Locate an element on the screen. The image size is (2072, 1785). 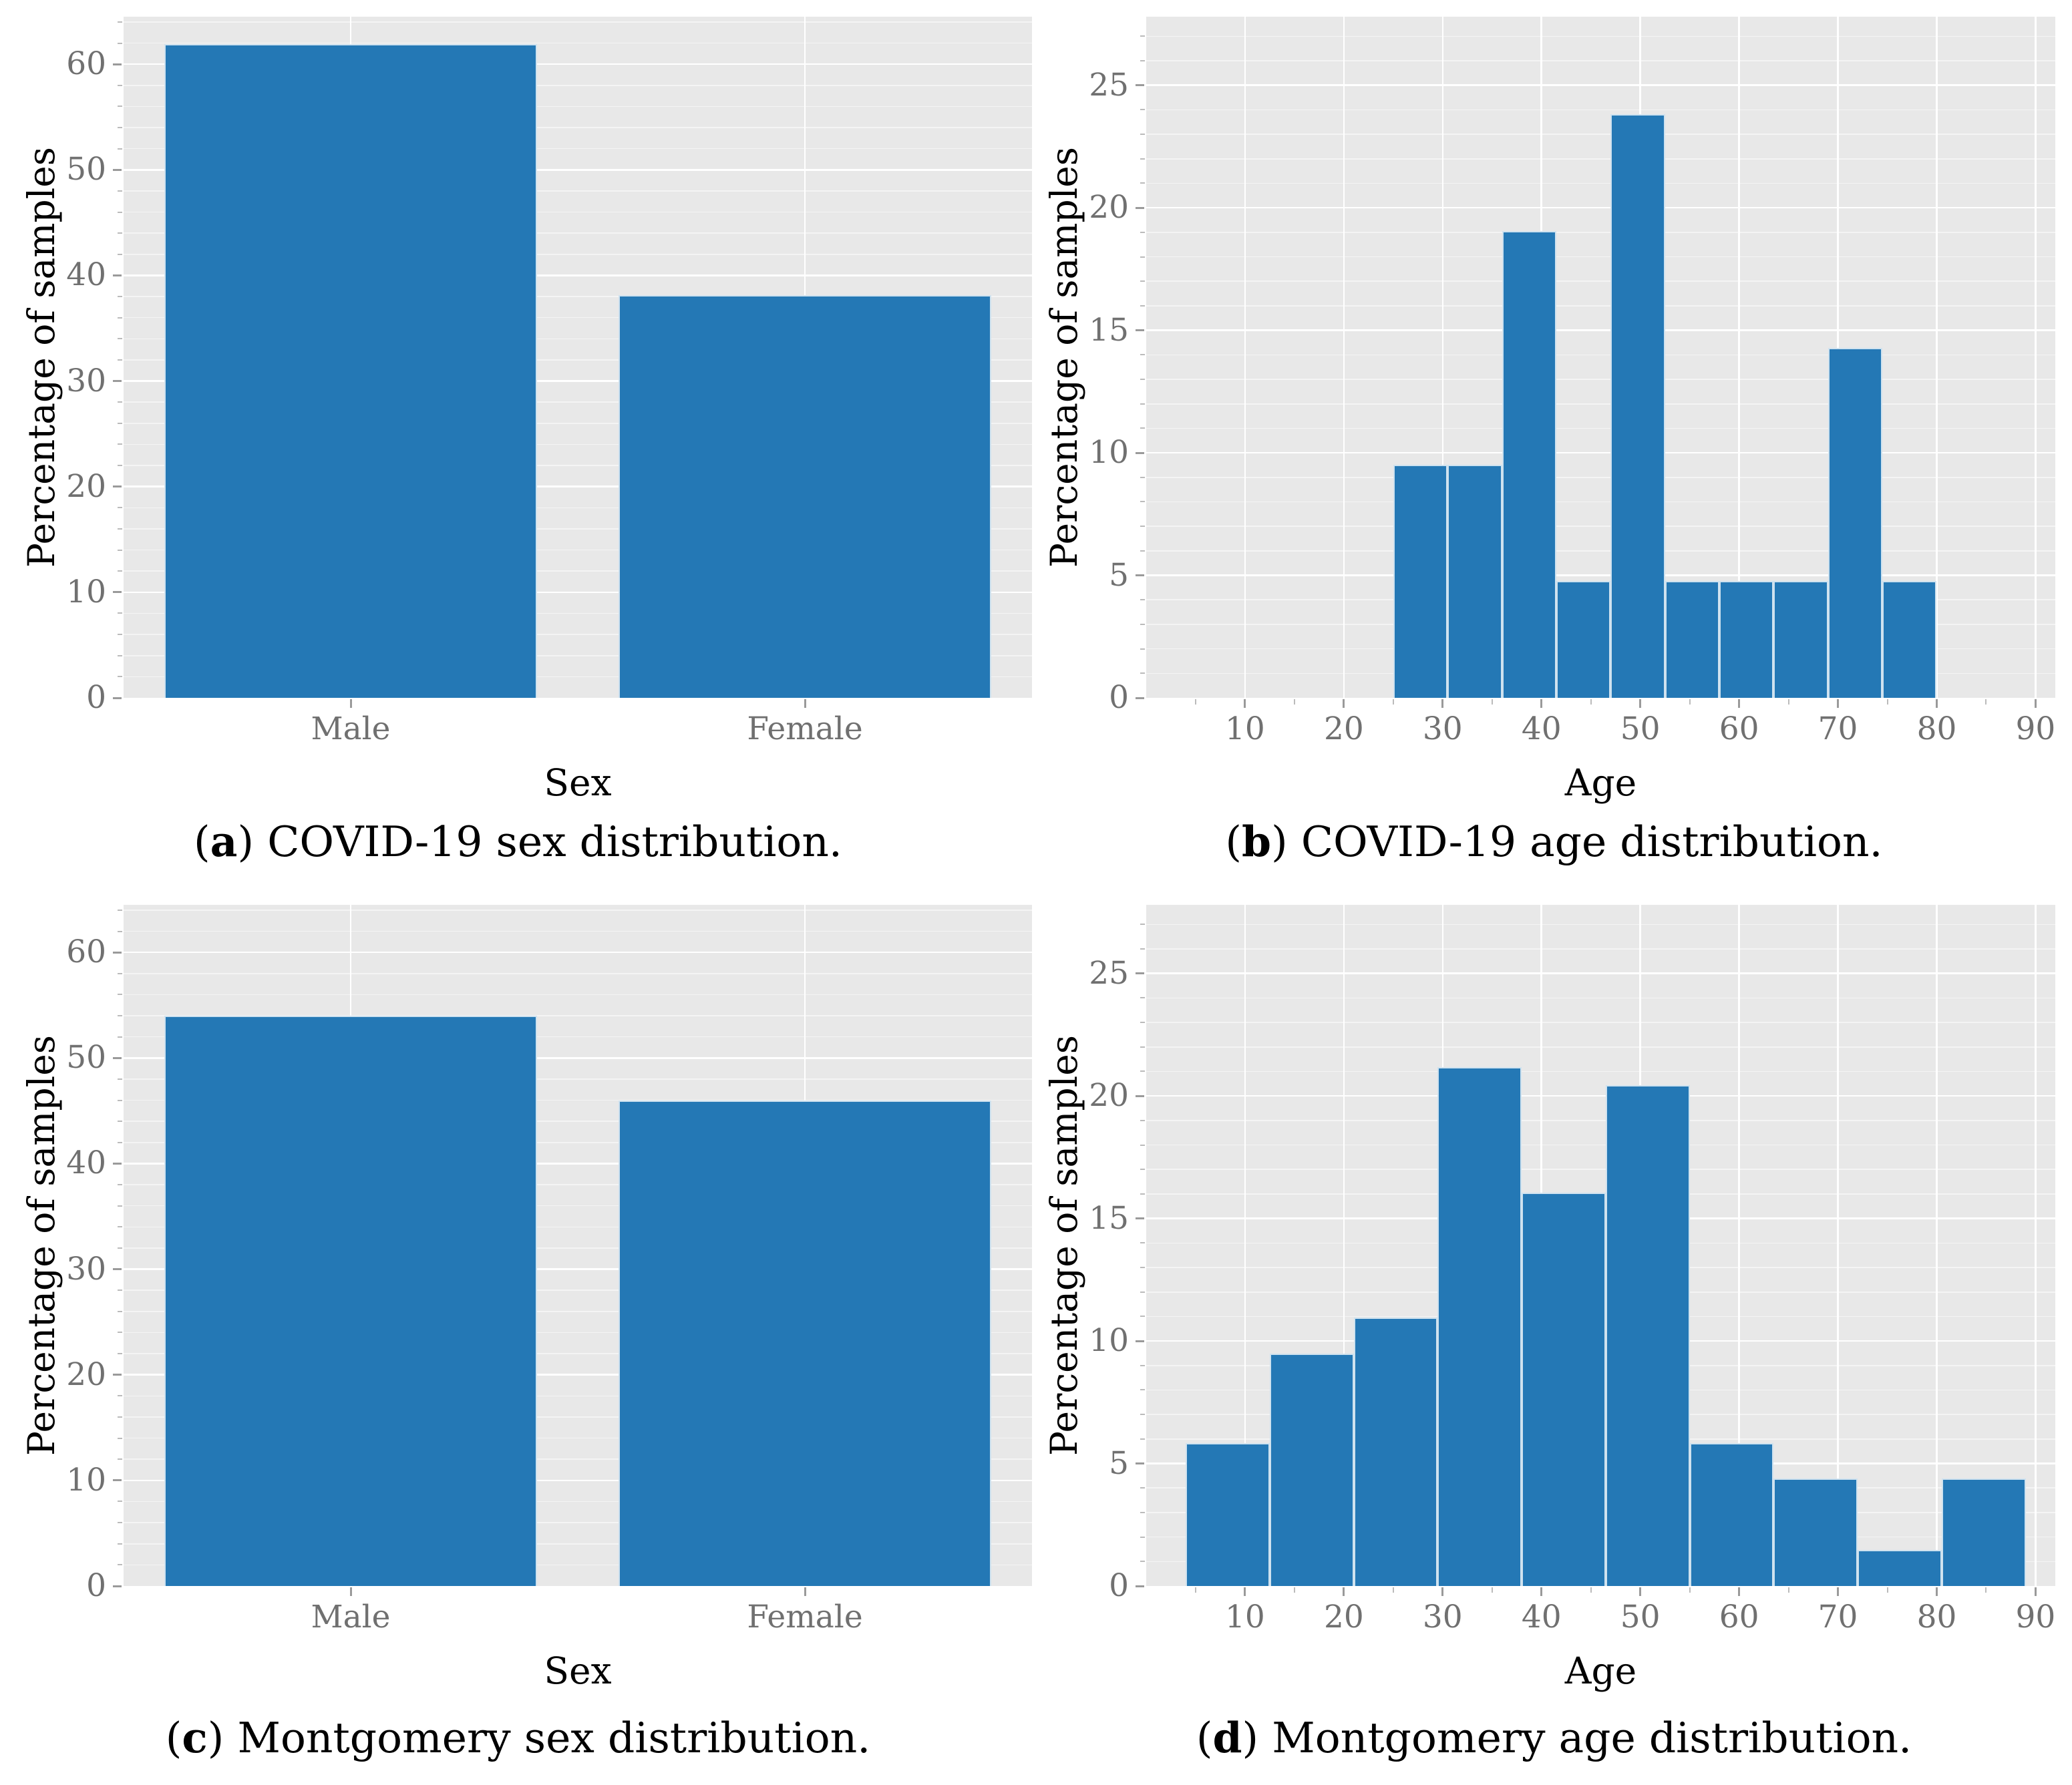
x-category-label: Male is located at coordinates (351, 1617).